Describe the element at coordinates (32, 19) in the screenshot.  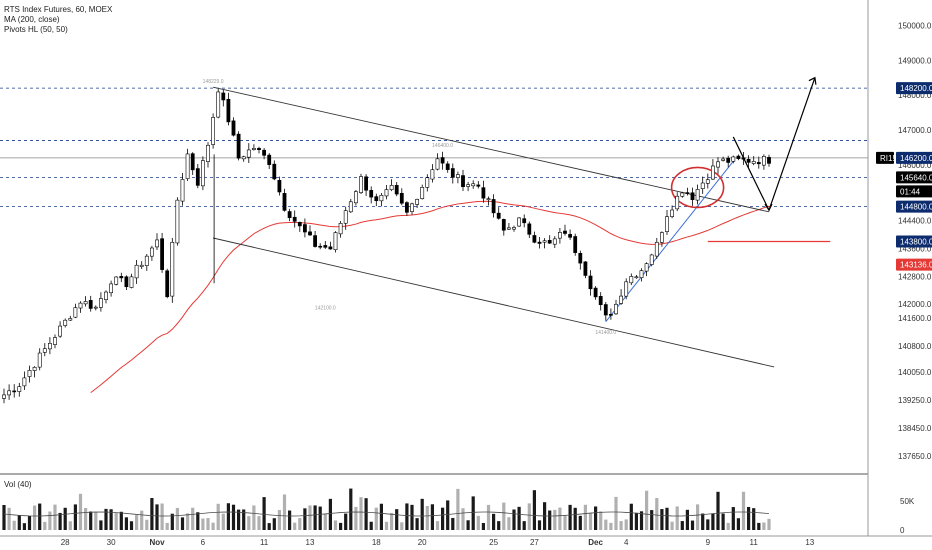
I see `legend-ma: MA (200, close)` at that location.